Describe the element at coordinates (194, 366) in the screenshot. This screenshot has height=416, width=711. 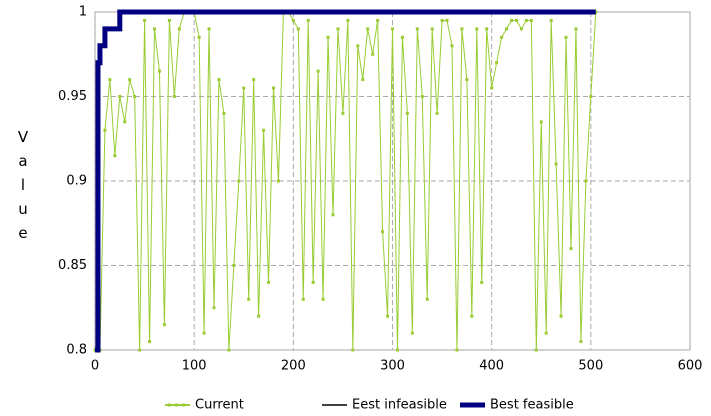
I see `x-tick-label: 100` at that location.